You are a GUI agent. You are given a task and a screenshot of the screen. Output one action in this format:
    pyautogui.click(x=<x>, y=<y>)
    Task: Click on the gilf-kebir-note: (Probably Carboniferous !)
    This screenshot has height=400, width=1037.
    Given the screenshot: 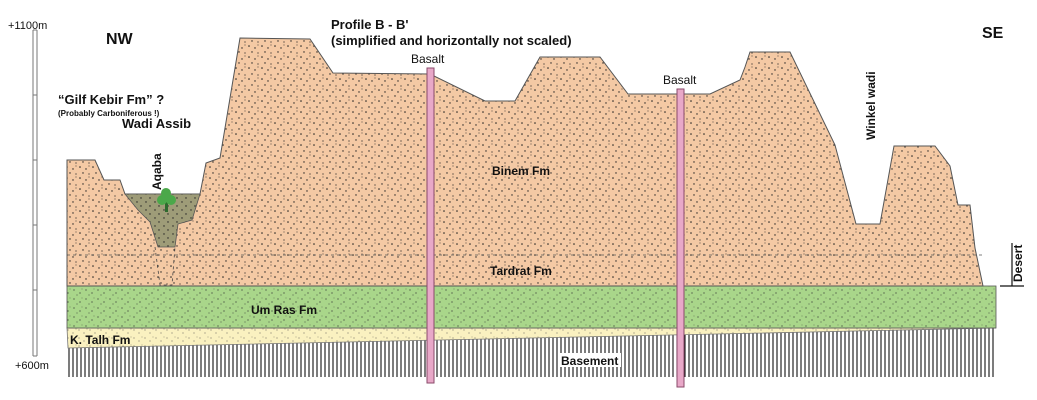 What is the action you would take?
    pyautogui.click(x=109, y=113)
    